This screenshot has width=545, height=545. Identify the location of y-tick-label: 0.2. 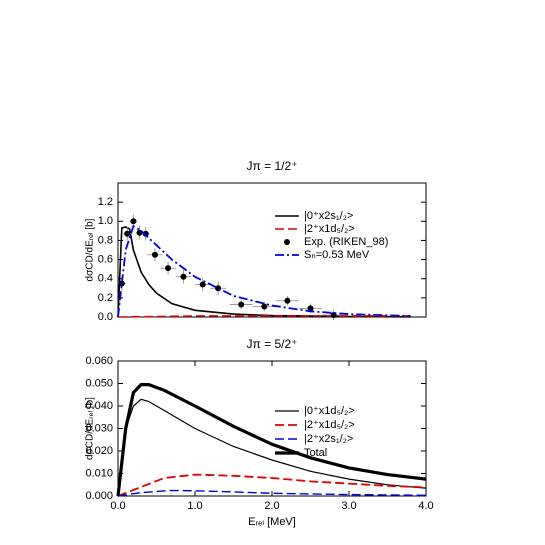
(105, 298).